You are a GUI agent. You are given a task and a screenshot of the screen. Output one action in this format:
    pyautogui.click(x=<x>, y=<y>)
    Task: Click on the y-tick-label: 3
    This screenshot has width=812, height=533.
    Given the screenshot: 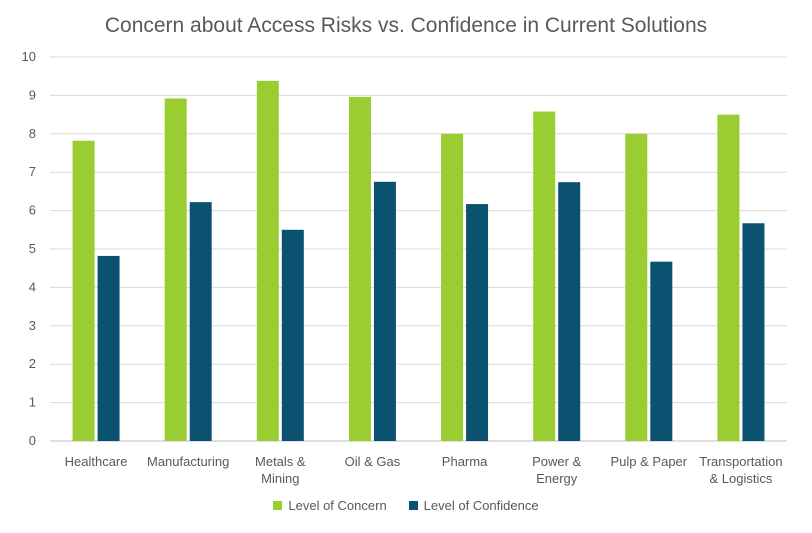 What is the action you would take?
    pyautogui.click(x=32, y=325)
    